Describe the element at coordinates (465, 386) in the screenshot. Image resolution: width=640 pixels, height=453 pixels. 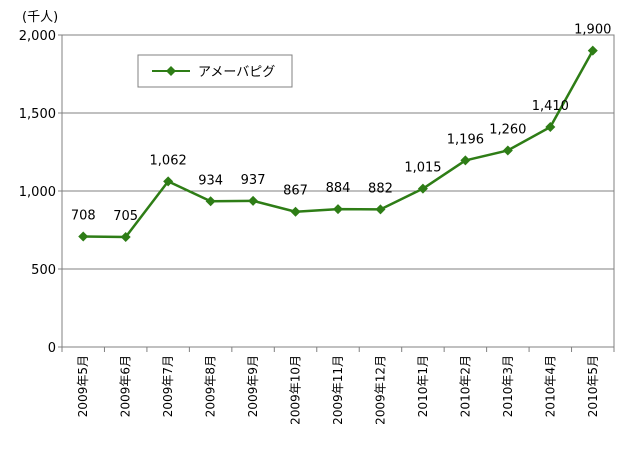
I see `x-tick-label: 2010年2月` at that location.